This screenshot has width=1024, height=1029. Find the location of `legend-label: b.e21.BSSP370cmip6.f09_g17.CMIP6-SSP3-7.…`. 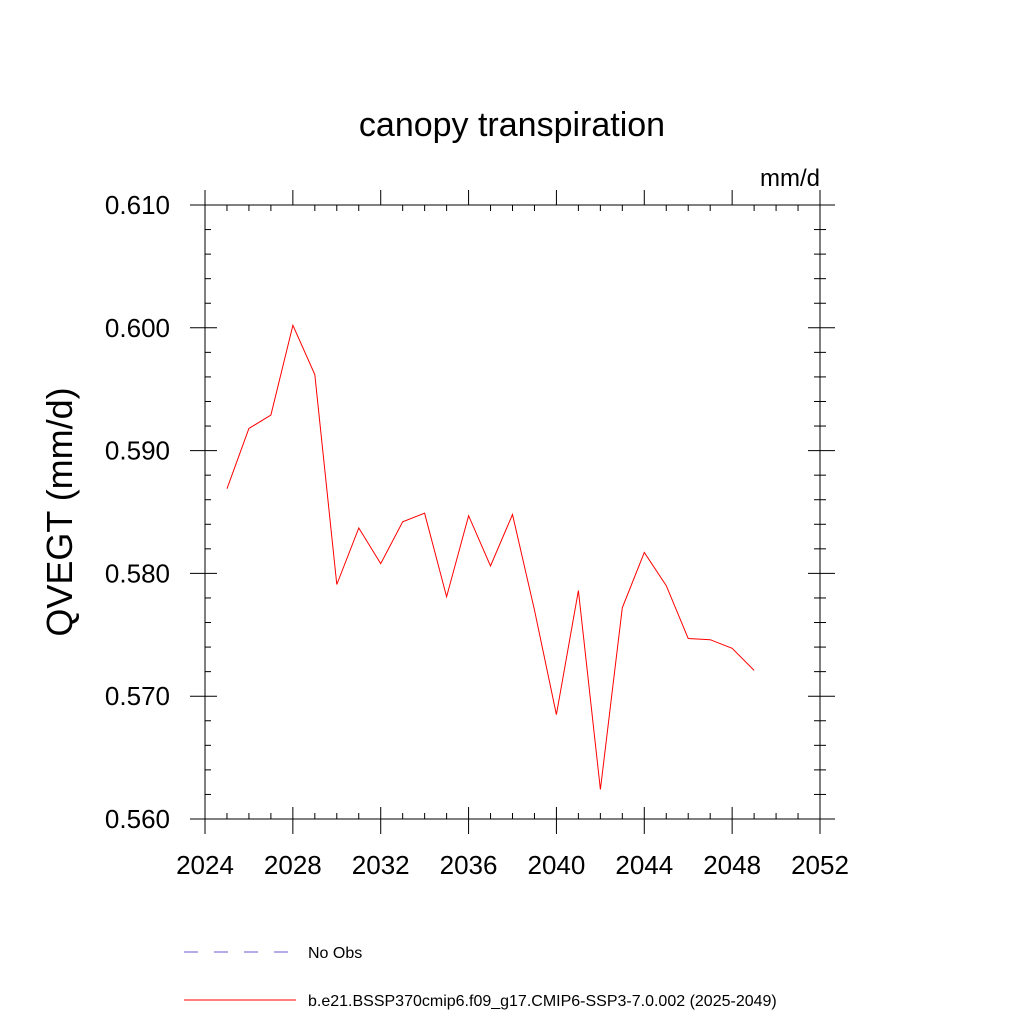

legend-label: b.e21.BSSP370cmip6.f09_g17.CMIP6-SSP3-7.… is located at coordinates (542, 1001).